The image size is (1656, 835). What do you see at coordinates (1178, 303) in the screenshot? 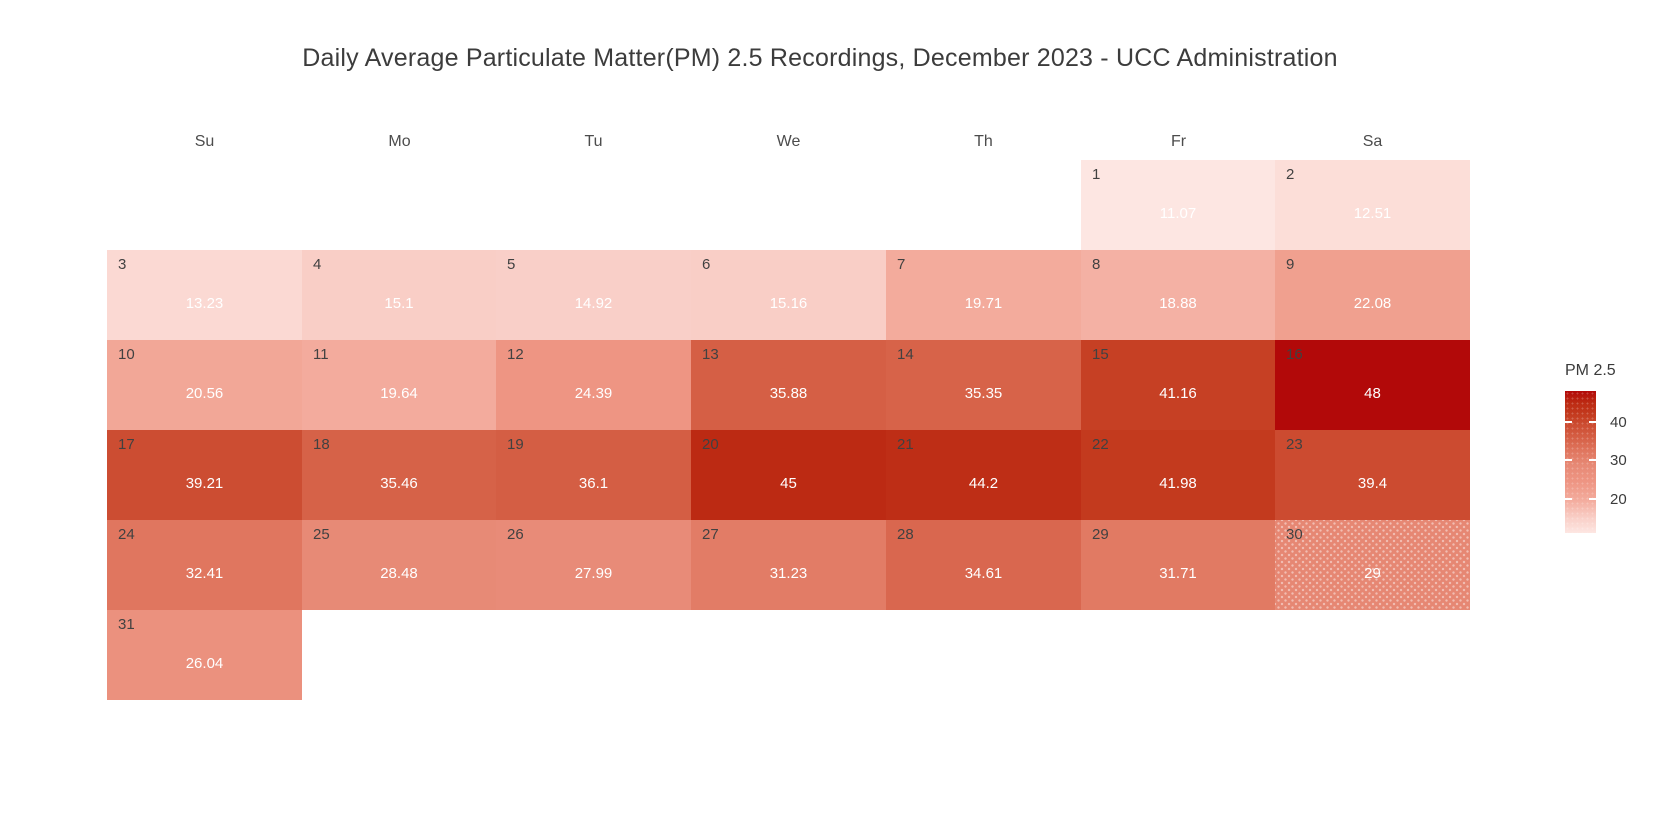
I see `cell-value: 18.88` at bounding box center [1178, 303].